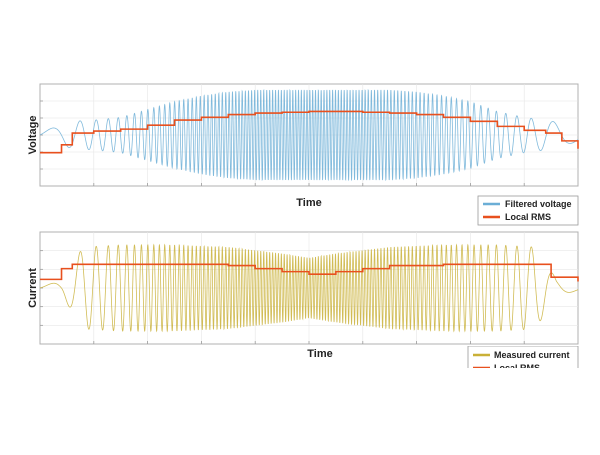  What do you see at coordinates (538, 204) in the screenshot?
I see `legend-label-filtered-voltage: Filtered voltage` at bounding box center [538, 204].